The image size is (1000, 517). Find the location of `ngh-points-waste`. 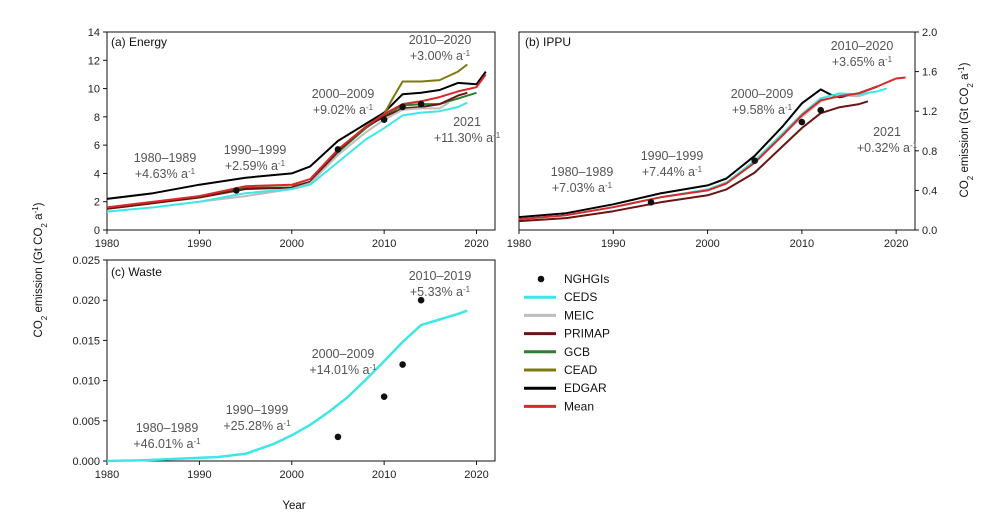

ngh-points-waste is located at coordinates (379, 368).